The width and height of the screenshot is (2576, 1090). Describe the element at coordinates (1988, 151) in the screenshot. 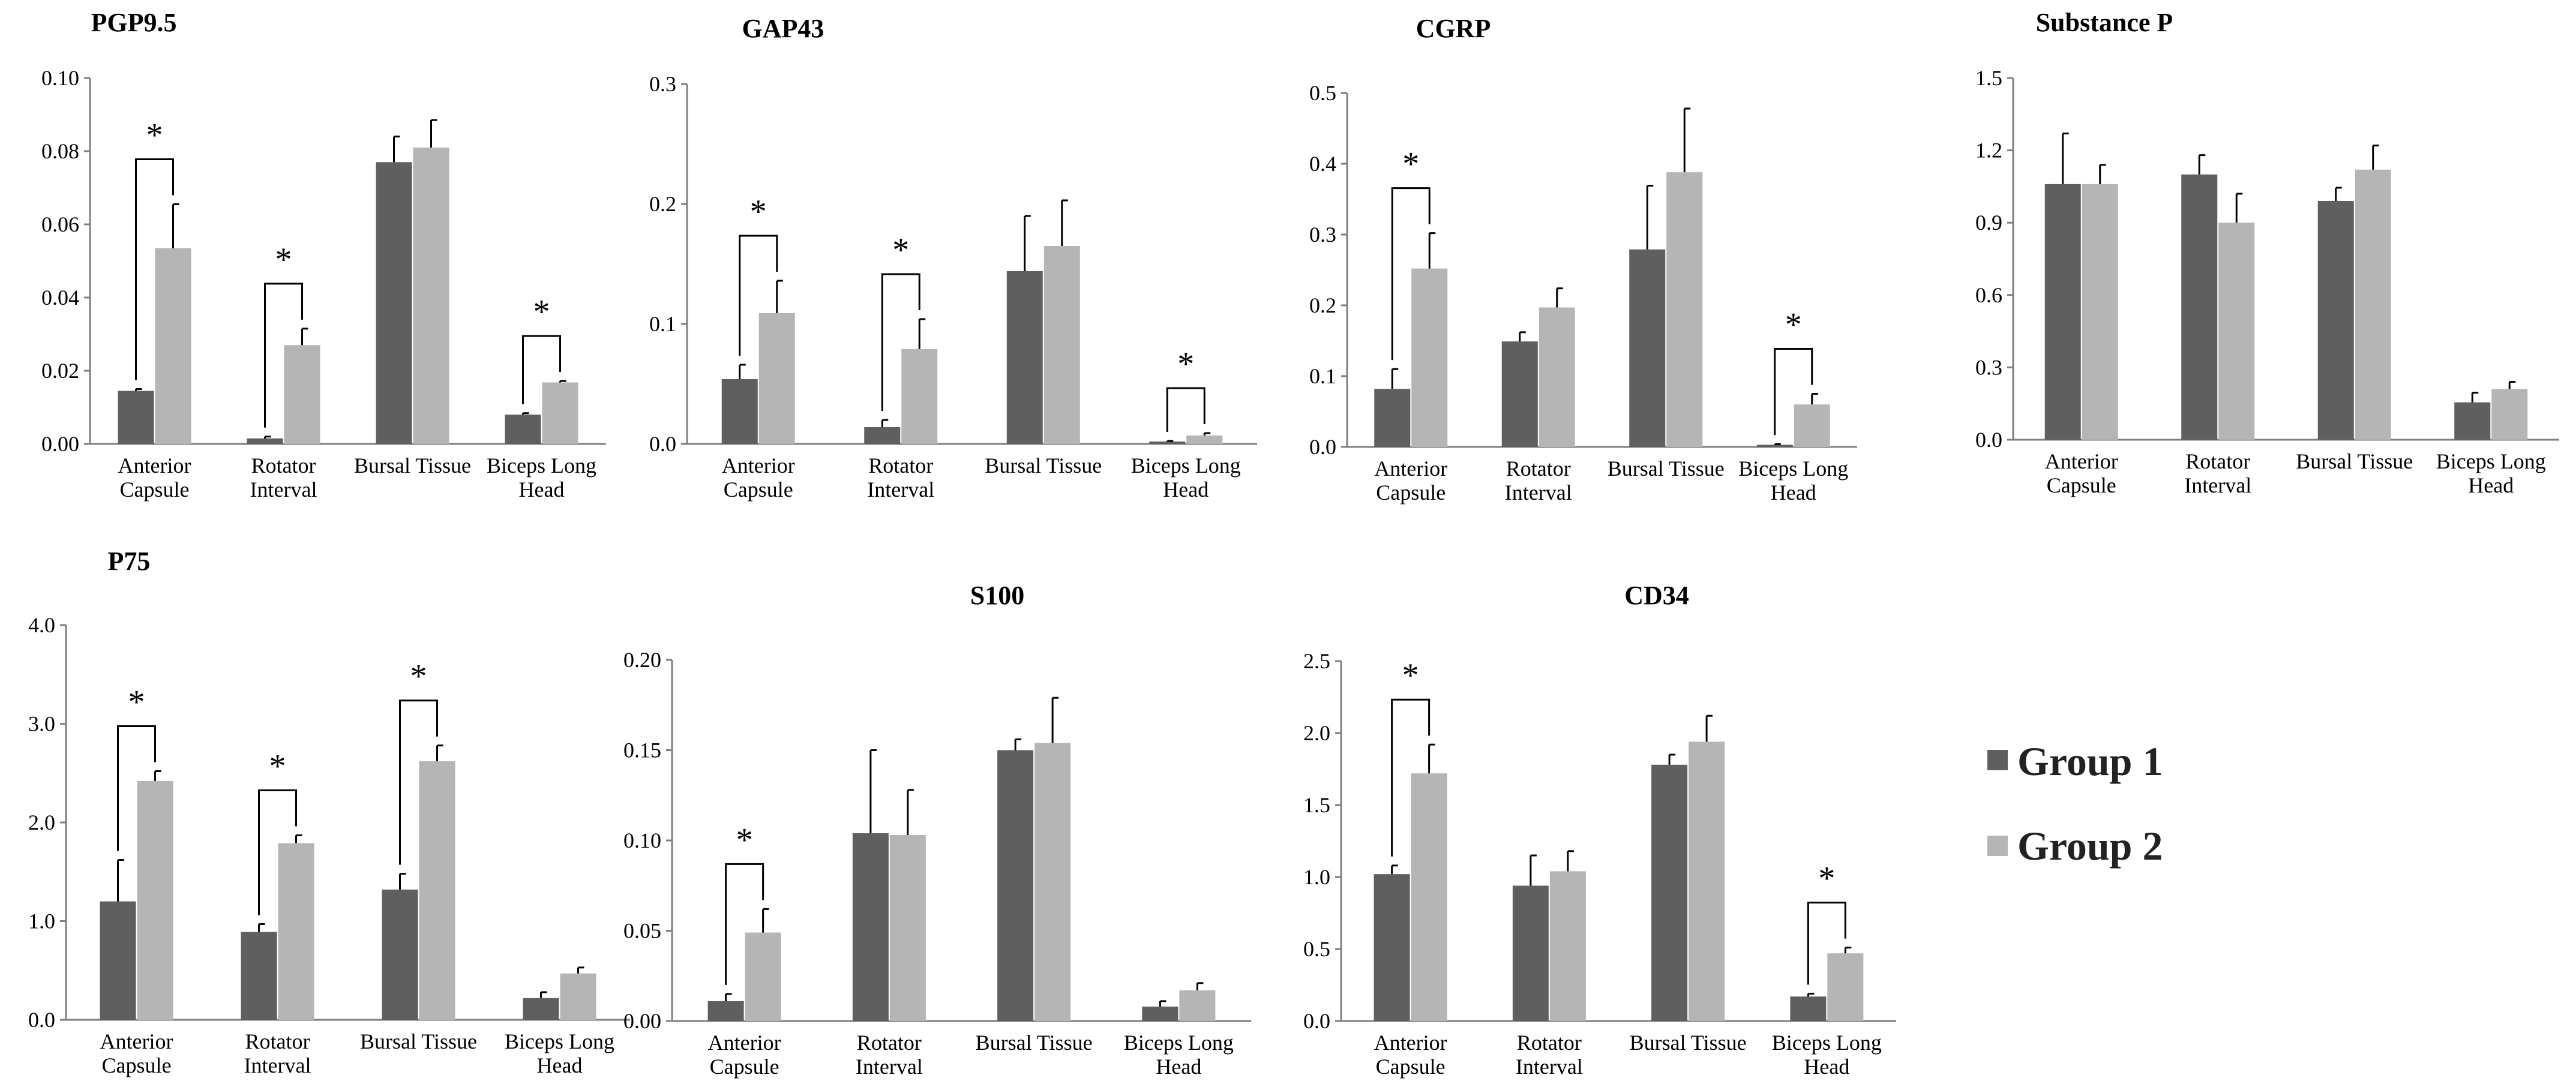

I see `y-tick-label: 1.2` at that location.